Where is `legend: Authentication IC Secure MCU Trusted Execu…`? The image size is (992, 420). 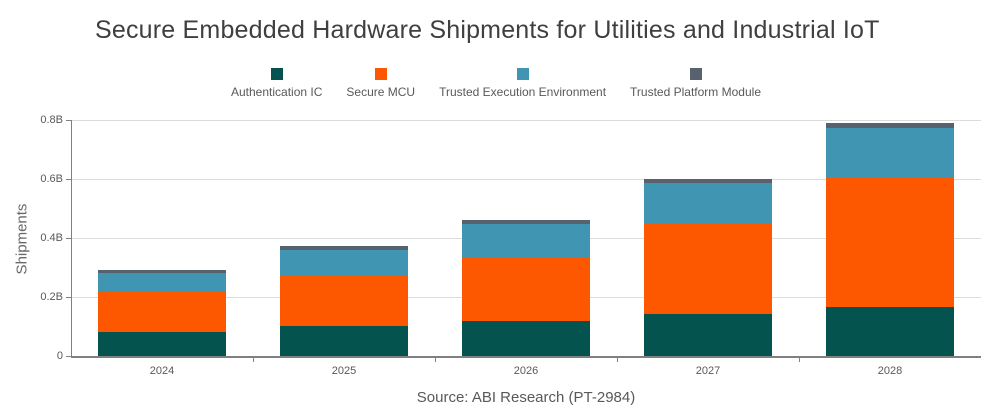
legend: Authentication IC Secure MCU Trusted Execu… is located at coordinates (496, 83).